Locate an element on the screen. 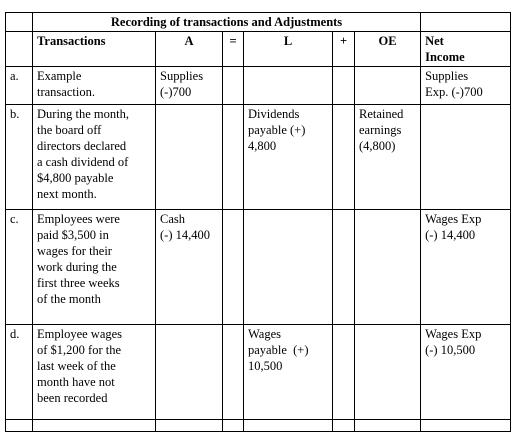 The width and height of the screenshot is (515, 432). cell-text: first three weeks is located at coordinates (78, 283).